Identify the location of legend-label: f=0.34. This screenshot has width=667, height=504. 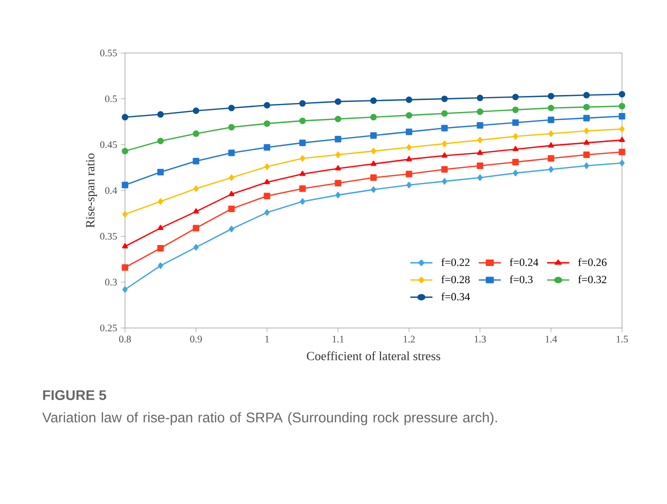
(455, 296).